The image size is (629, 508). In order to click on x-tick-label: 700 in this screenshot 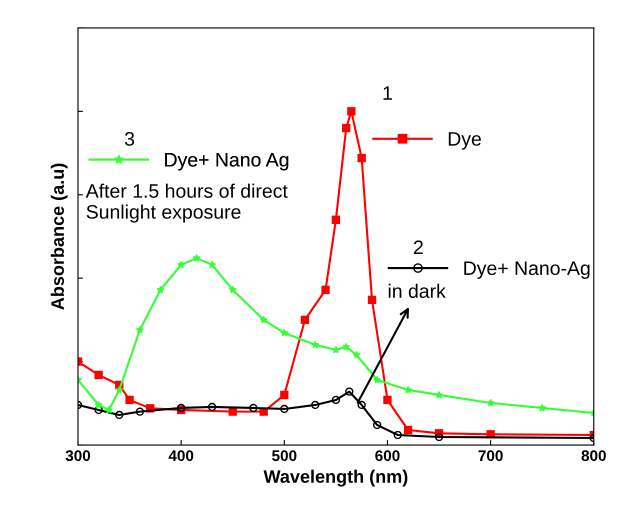, I will do `click(490, 456)`.